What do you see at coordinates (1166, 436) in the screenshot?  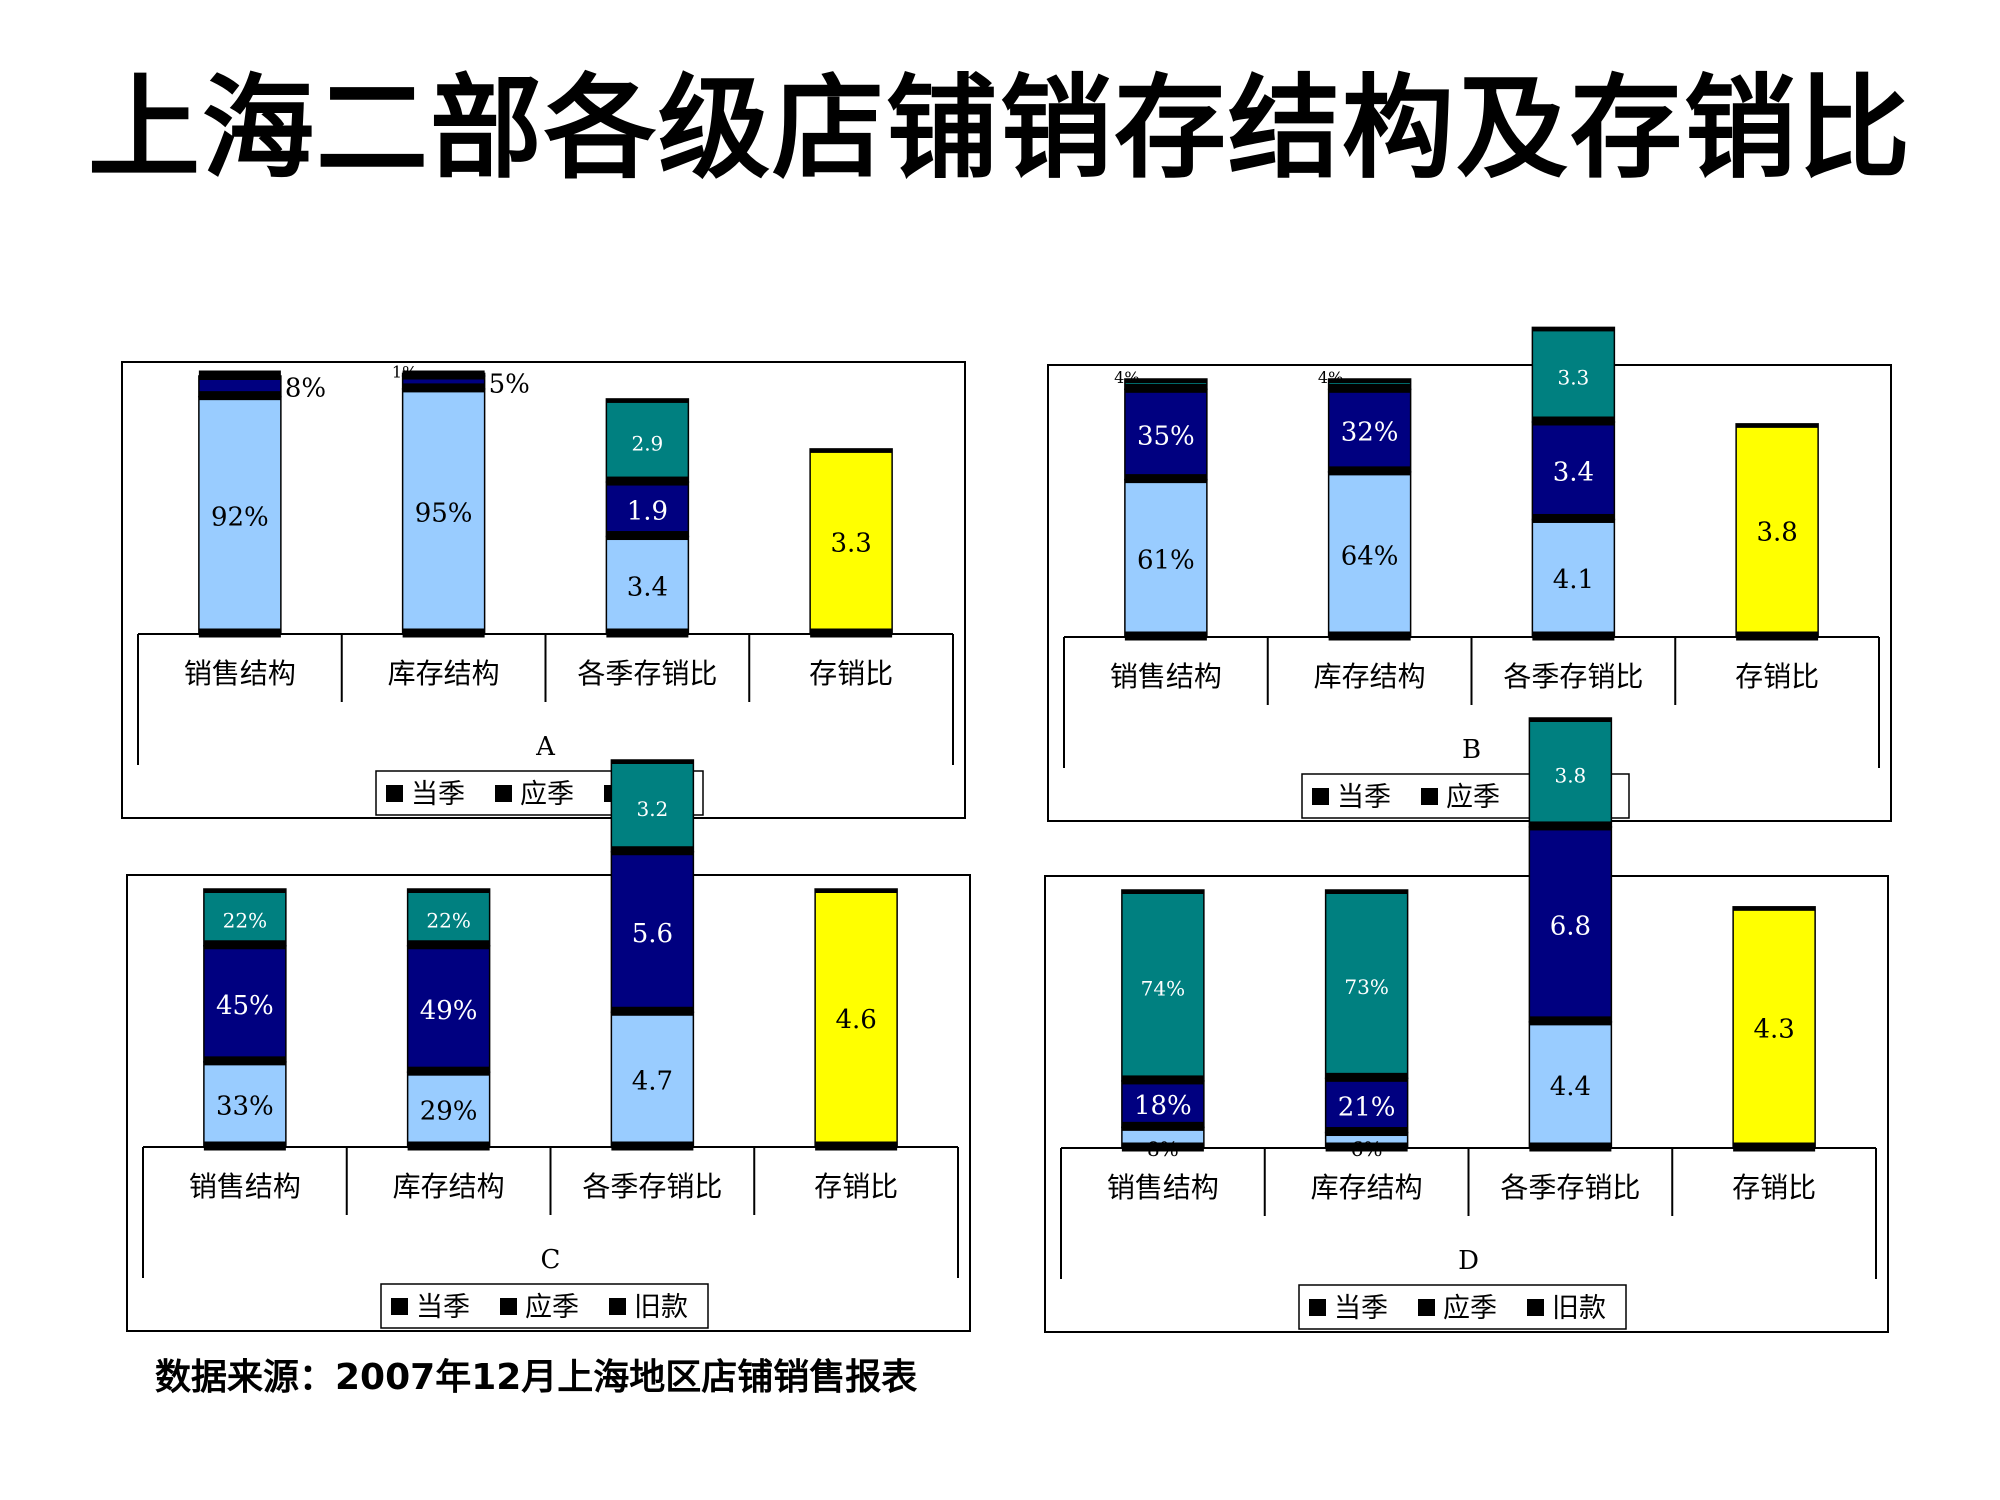 I see `data-label: 35%` at bounding box center [1166, 436].